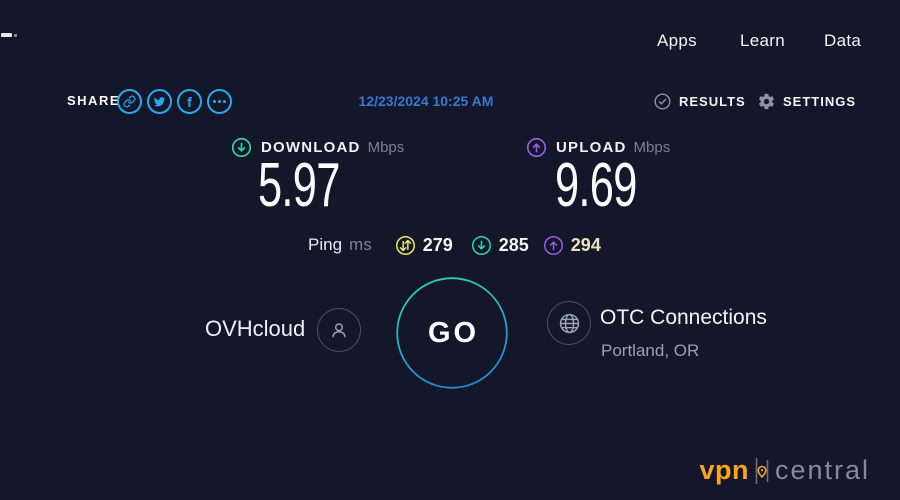 The width and height of the screenshot is (900, 500). Describe the element at coordinates (255, 328) in the screenshot. I see `isp-name: OVHcloud` at that location.